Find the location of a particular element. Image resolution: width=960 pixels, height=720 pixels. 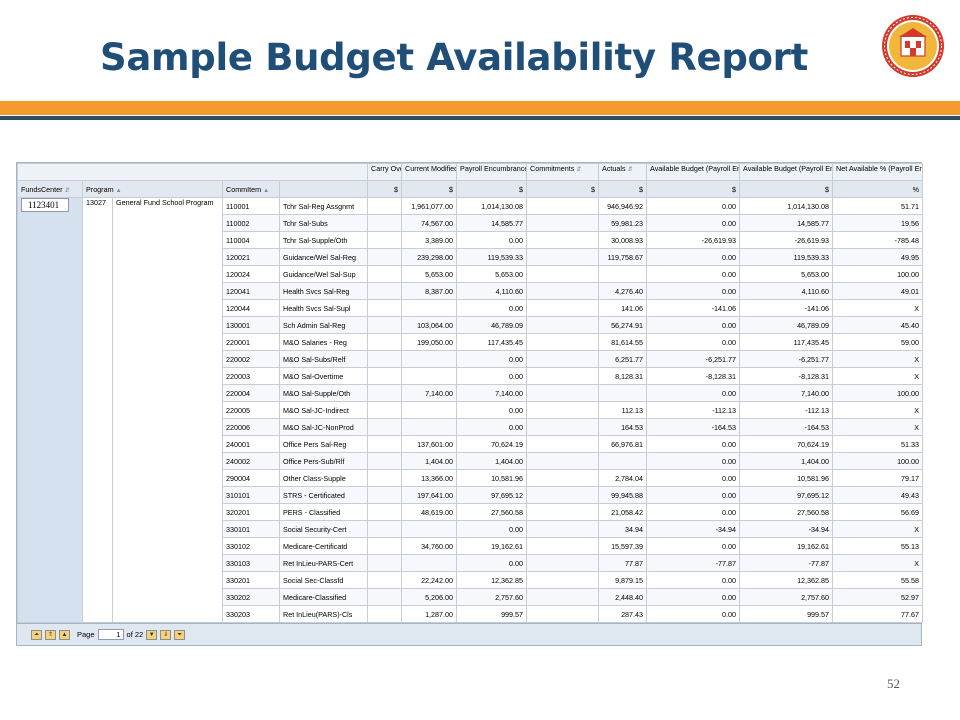

unit-avail-d: $ is located at coordinates (693, 189).